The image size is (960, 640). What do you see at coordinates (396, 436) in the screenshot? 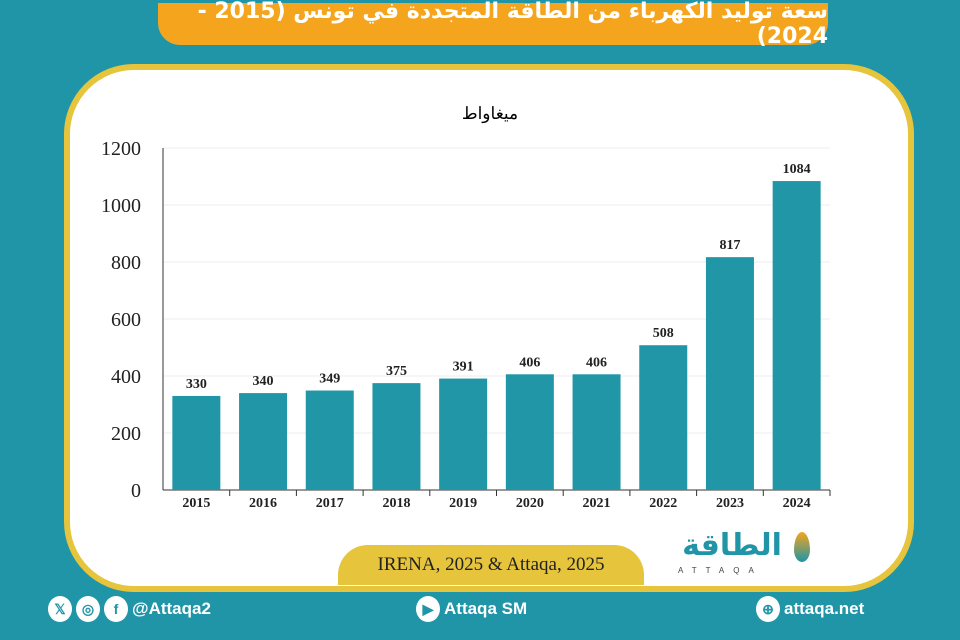
I see `bar-2018` at bounding box center [396, 436].